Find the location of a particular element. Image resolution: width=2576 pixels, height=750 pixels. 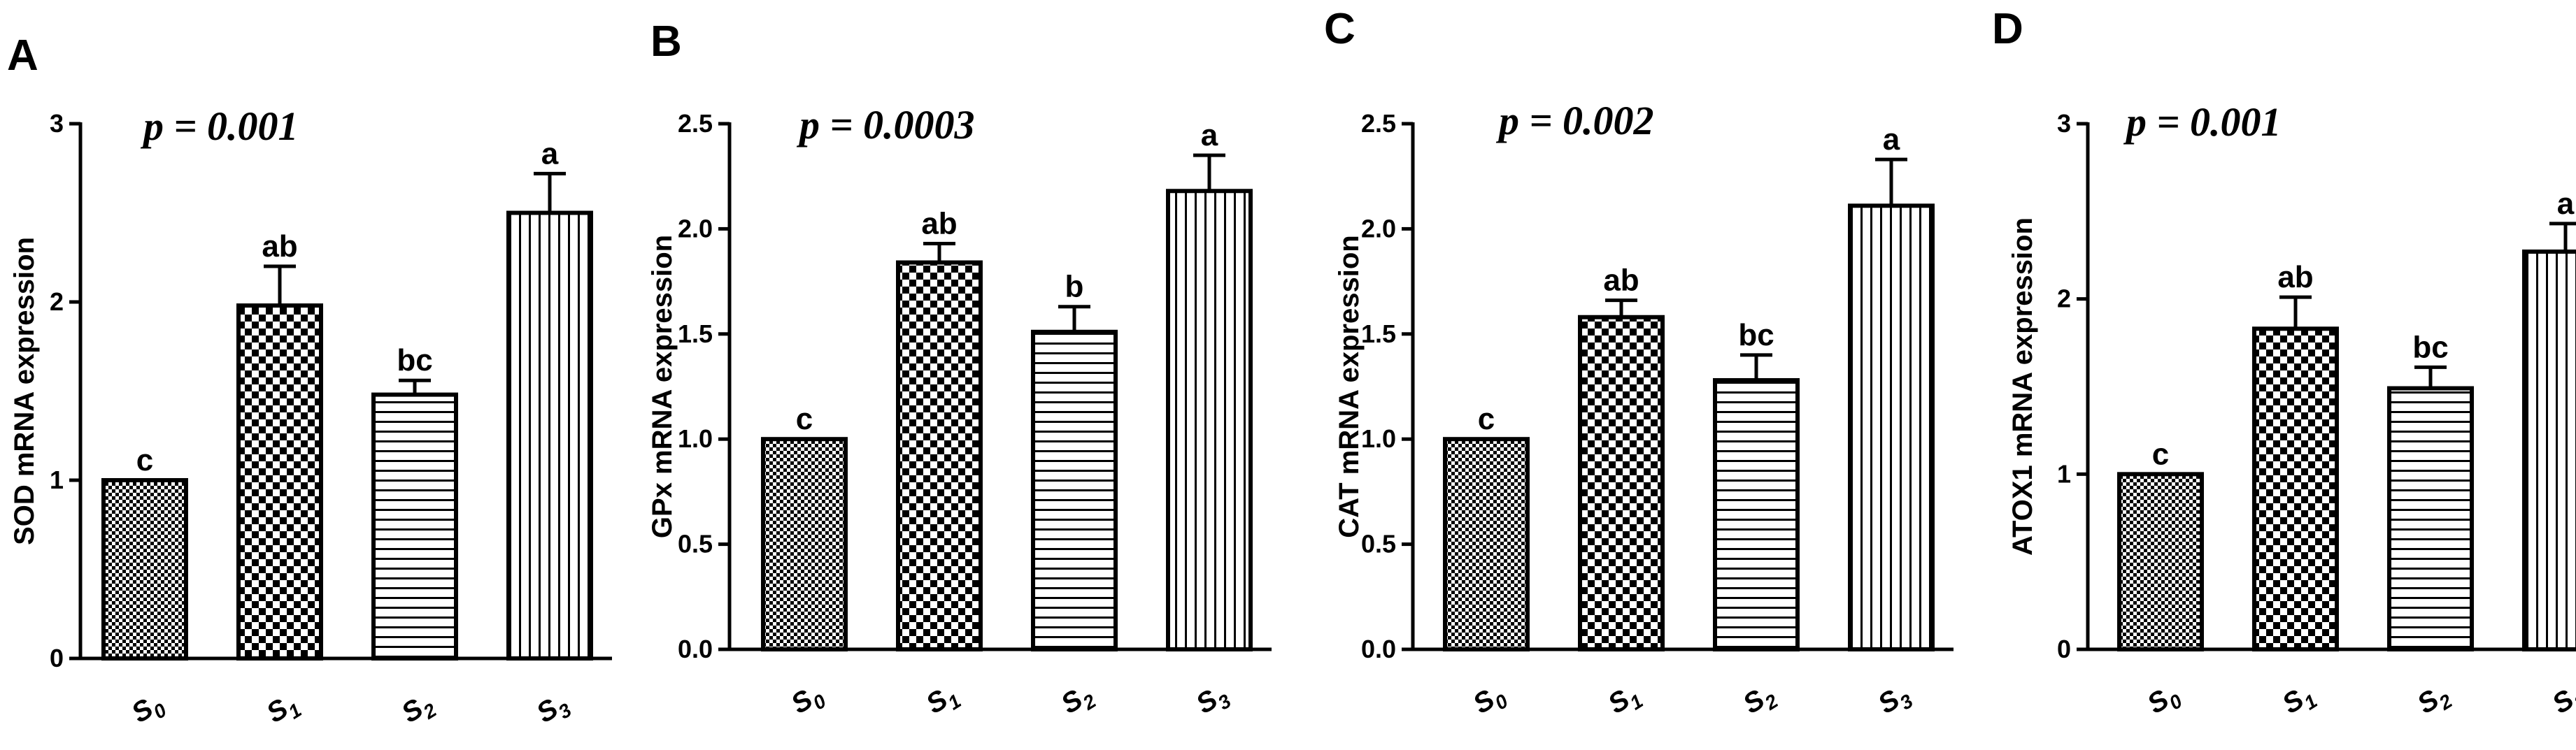

panel-a-category-label: S3 is located at coordinates (554, 710).